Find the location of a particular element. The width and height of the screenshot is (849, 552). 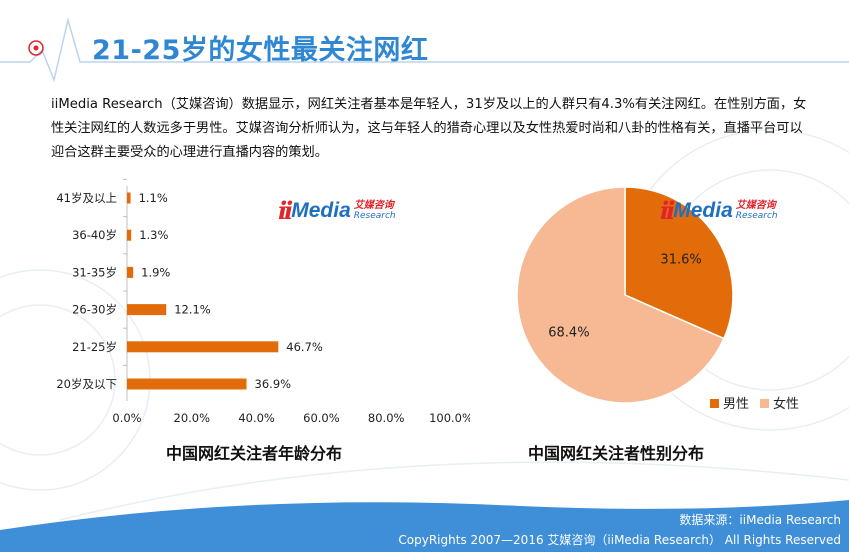

brand-logo-right: ii Media 艾媒咨询 Research is located at coordinates (719, 210).